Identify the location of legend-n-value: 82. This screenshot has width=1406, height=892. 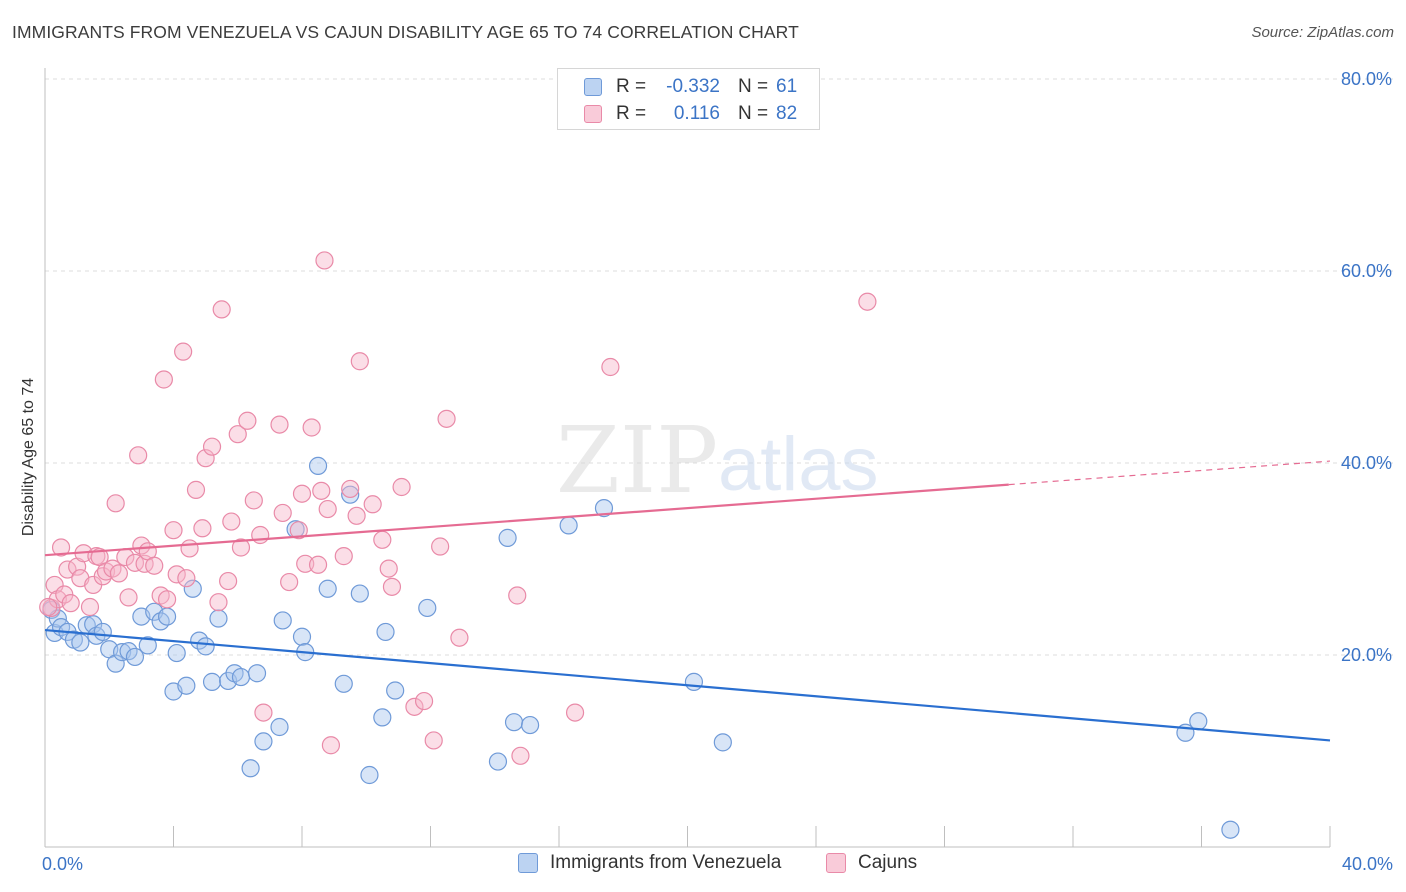
(787, 113).